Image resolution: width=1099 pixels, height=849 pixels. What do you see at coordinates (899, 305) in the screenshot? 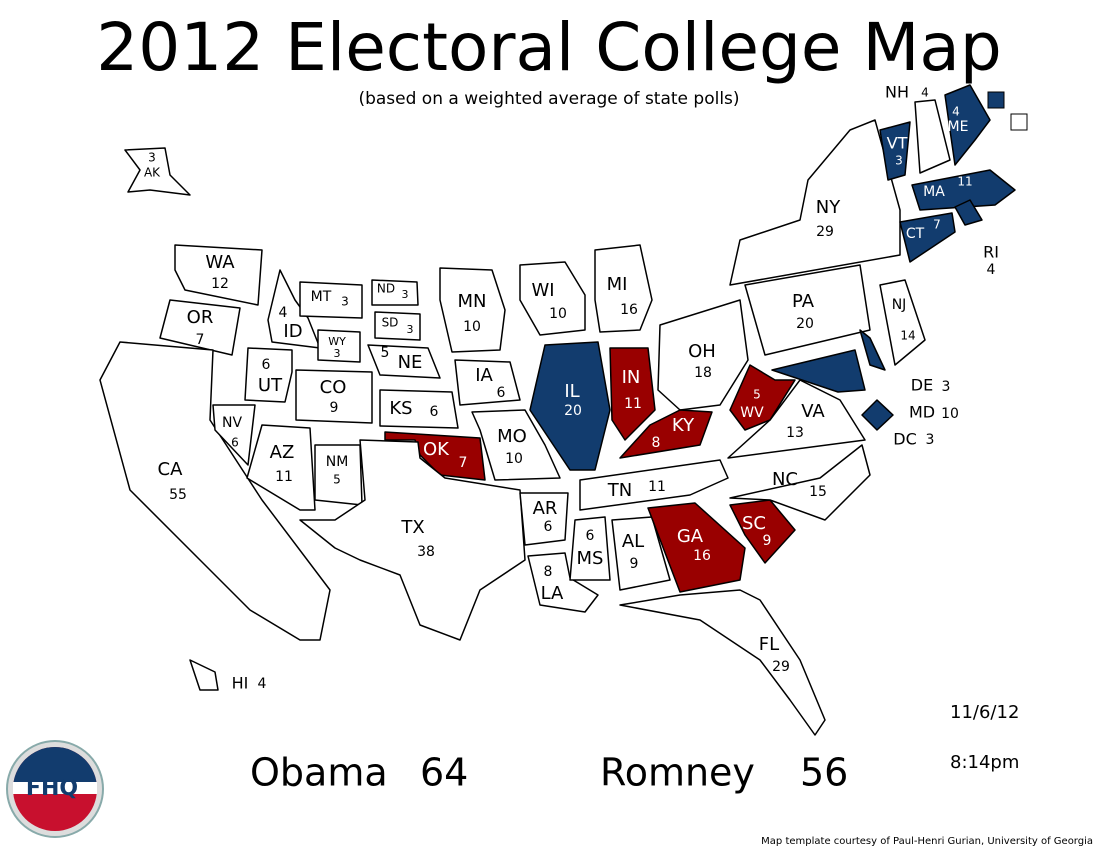
I see `state-abbr: NJ` at bounding box center [899, 305].